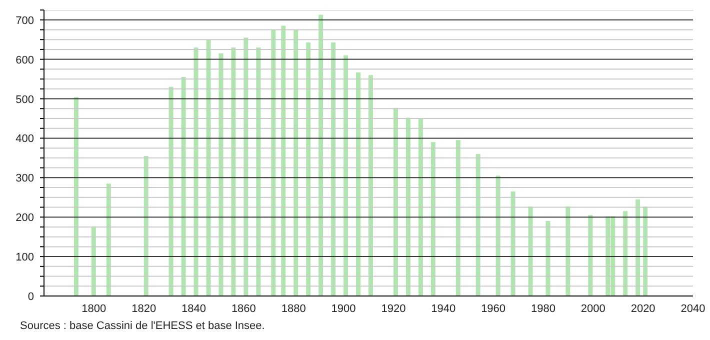 Image resolution: width=710 pixels, height=340 pixels. What do you see at coordinates (25, 258) in the screenshot?
I see `y-tick-label: 100` at bounding box center [25, 258].